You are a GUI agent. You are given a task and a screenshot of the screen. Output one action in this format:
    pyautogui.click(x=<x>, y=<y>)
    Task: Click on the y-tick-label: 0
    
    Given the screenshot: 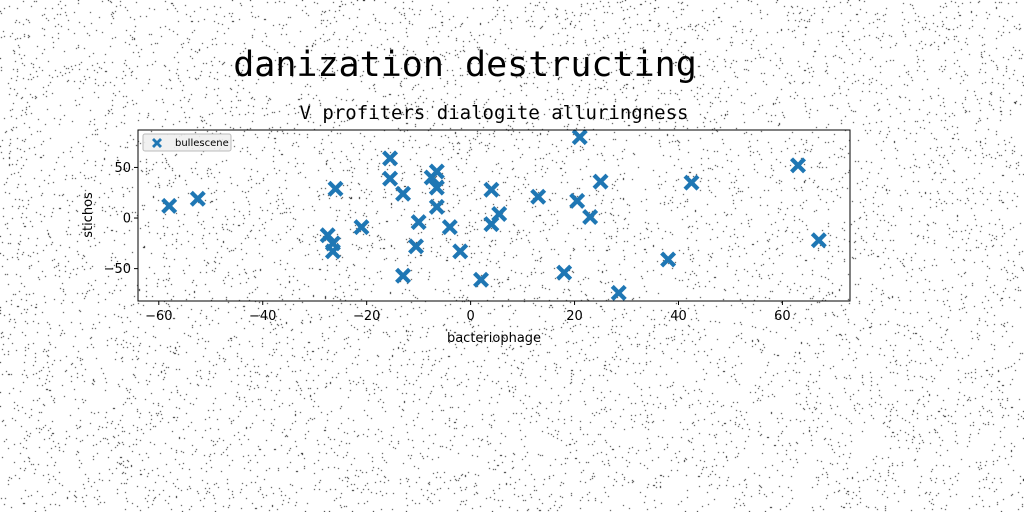 What is the action you would take?
    pyautogui.click(x=127, y=219)
    